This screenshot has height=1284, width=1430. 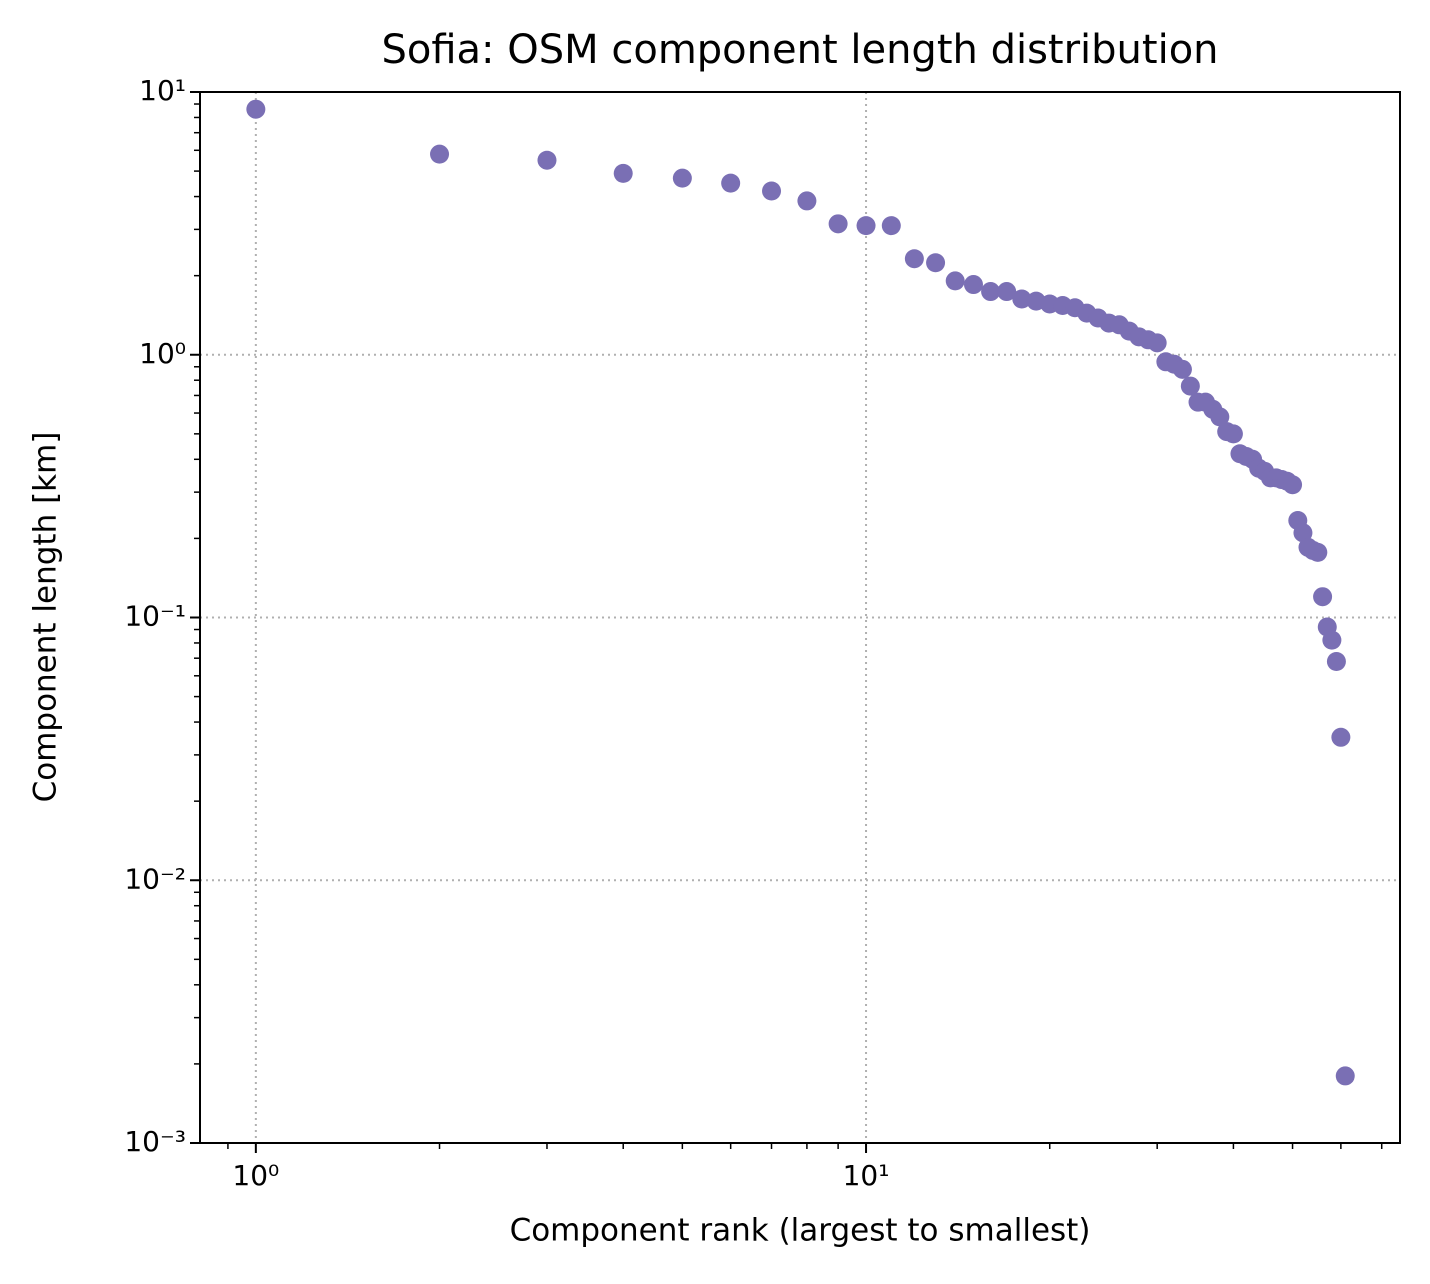 I want to click on x-tick-label: 10⁰, so click(x=255, y=1175).